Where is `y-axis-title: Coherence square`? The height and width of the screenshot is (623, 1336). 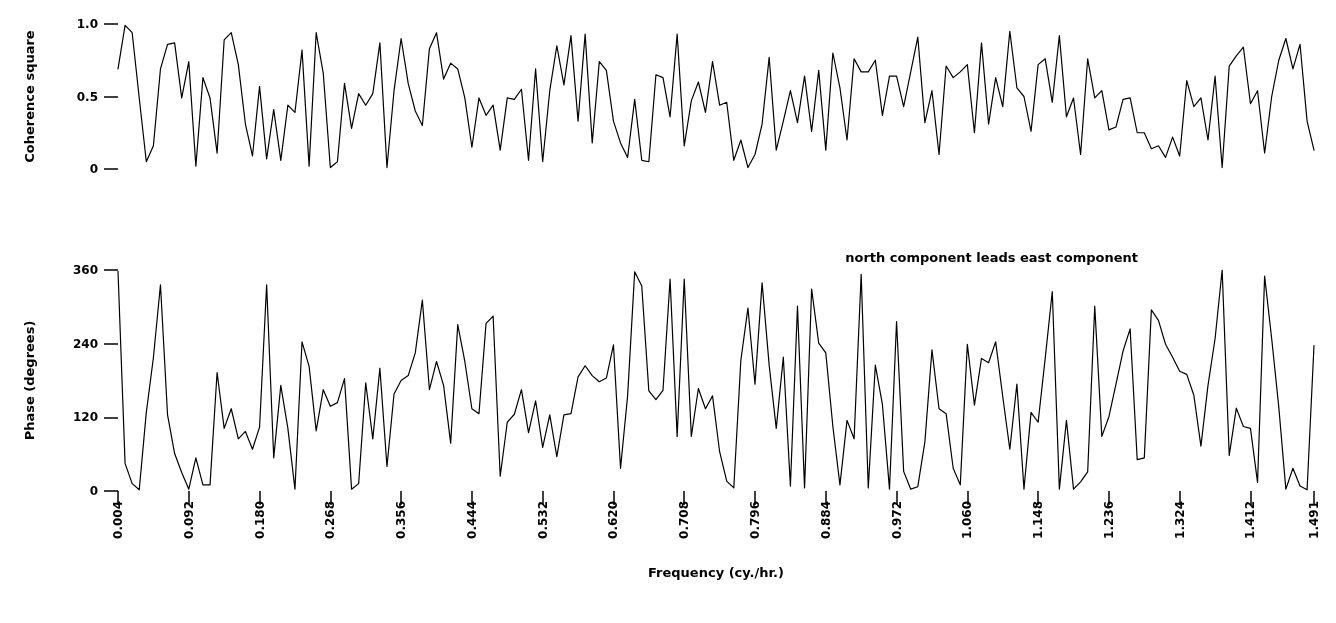 y-axis-title: Coherence square is located at coordinates (29, 96).